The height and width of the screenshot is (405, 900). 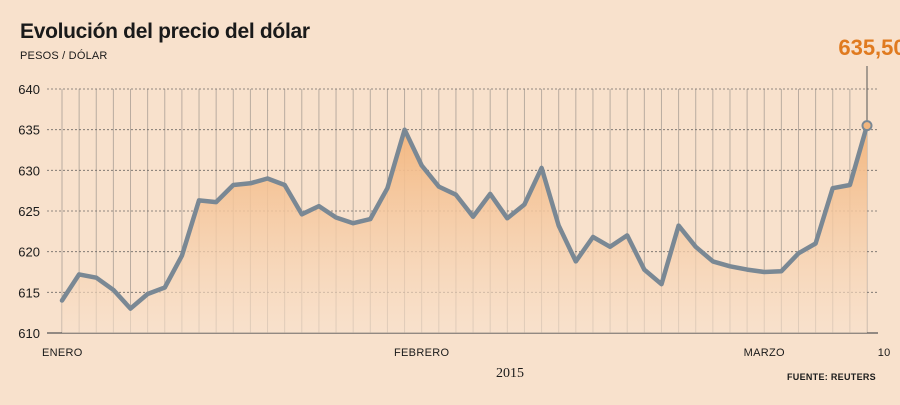 What do you see at coordinates (29, 130) in the screenshot?
I see `y-tick-label: 635` at bounding box center [29, 130].